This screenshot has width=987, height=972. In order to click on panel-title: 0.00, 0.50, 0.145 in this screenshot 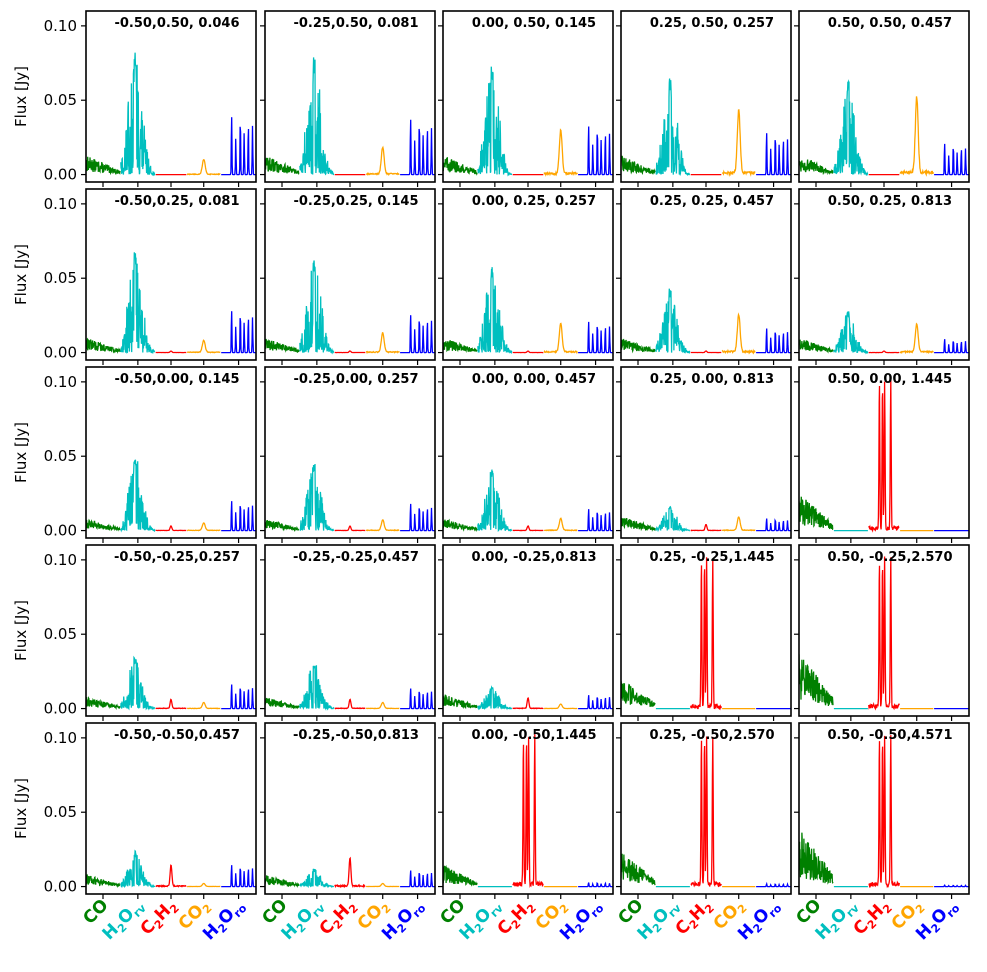, I will do `click(534, 23)`.